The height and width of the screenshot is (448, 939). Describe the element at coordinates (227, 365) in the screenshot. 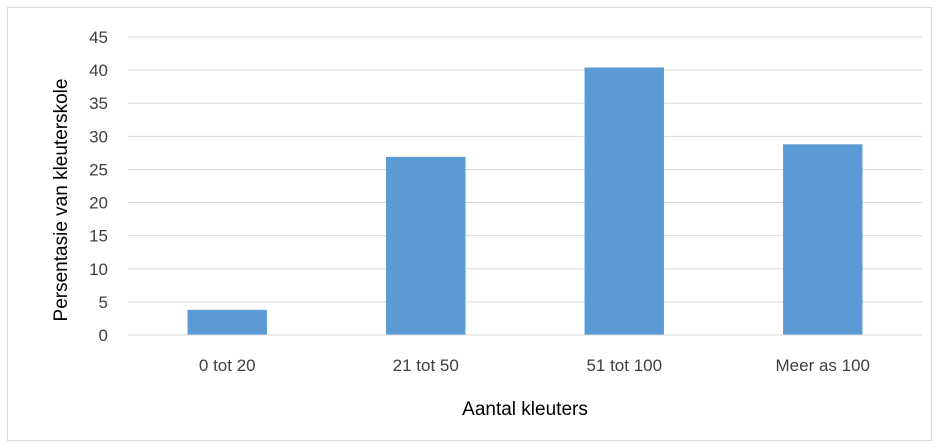

I see `x-tick-label: 0 tot 20` at that location.